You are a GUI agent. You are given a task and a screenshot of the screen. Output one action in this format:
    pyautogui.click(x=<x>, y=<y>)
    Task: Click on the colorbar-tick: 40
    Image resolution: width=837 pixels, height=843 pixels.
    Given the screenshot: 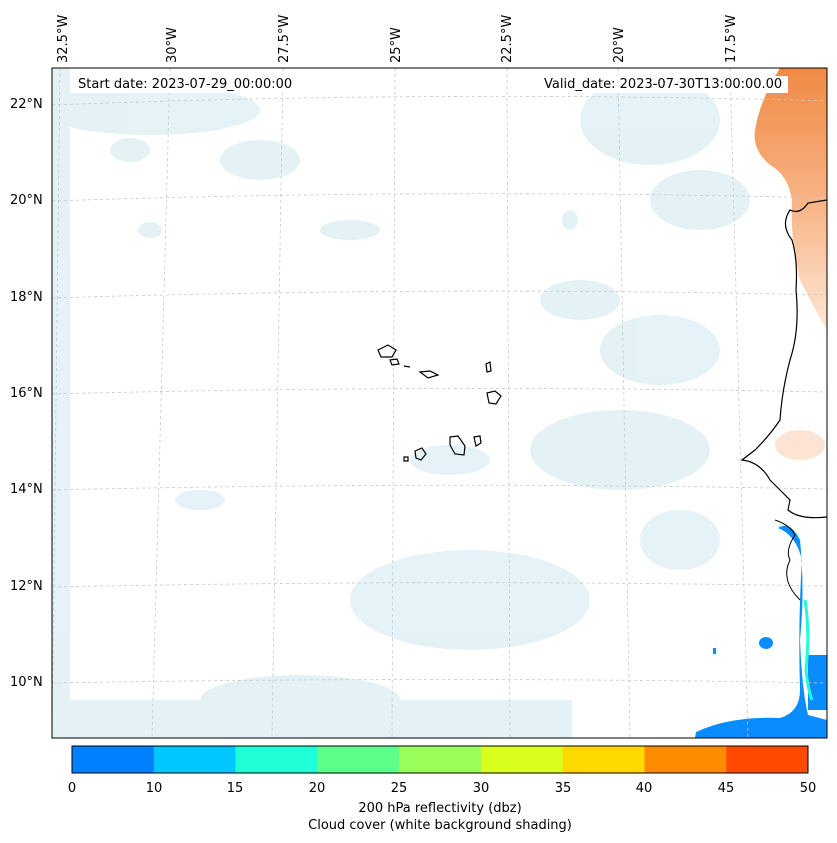 What is the action you would take?
    pyautogui.click(x=644, y=788)
    